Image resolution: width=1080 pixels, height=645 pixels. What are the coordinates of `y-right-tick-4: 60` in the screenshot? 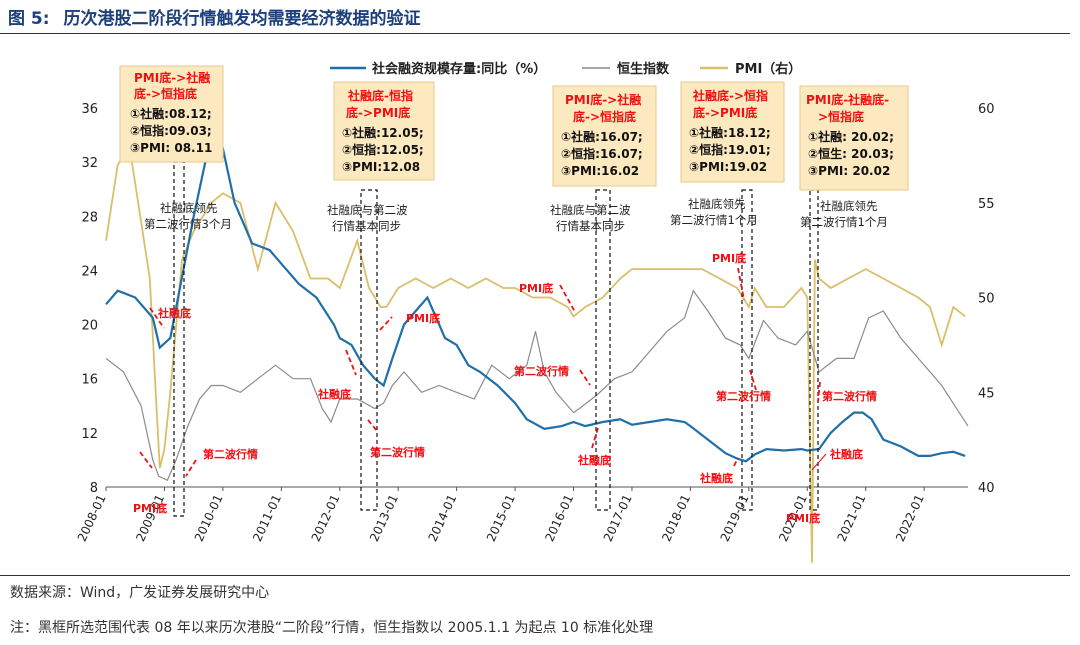 It's located at (986, 109).